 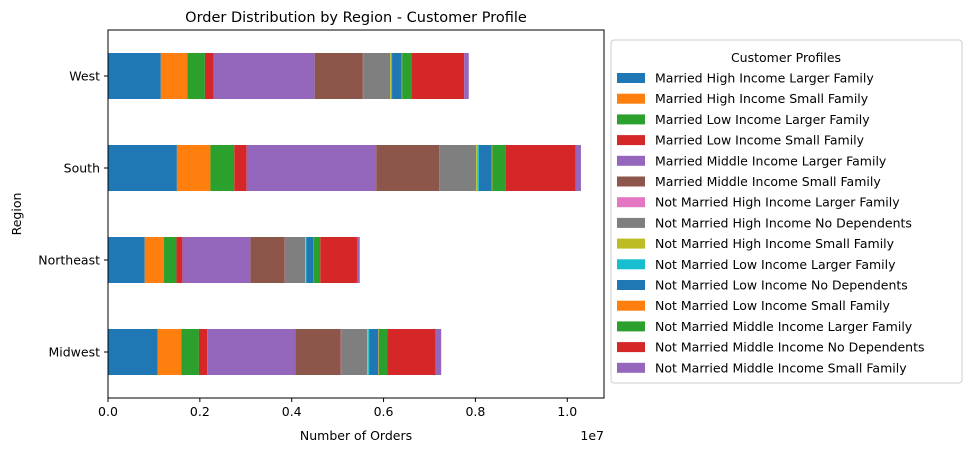 I want to click on legend-label: Married Middle Income Small Family, so click(x=768, y=181).